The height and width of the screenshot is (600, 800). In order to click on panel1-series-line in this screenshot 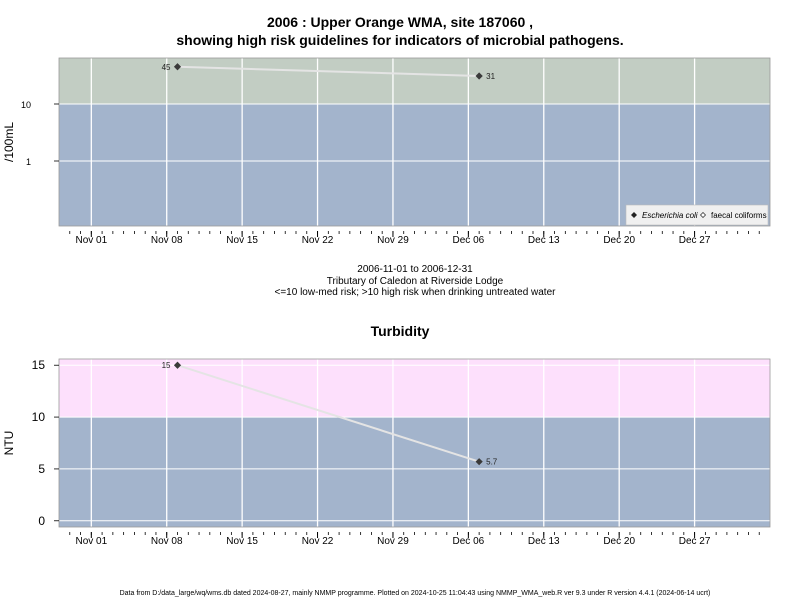, I will do `click(328, 71)`.